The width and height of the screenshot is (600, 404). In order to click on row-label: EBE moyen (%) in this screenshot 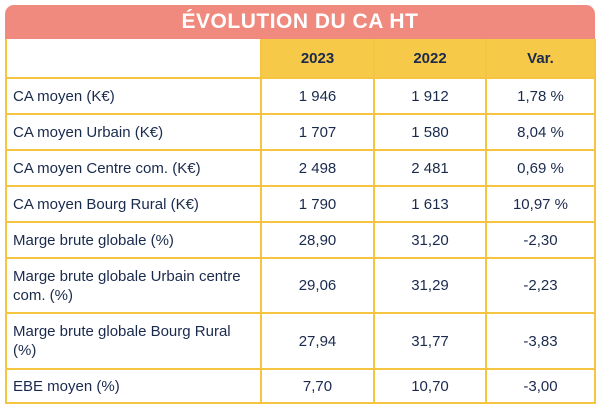, I will do `click(133, 387)`.